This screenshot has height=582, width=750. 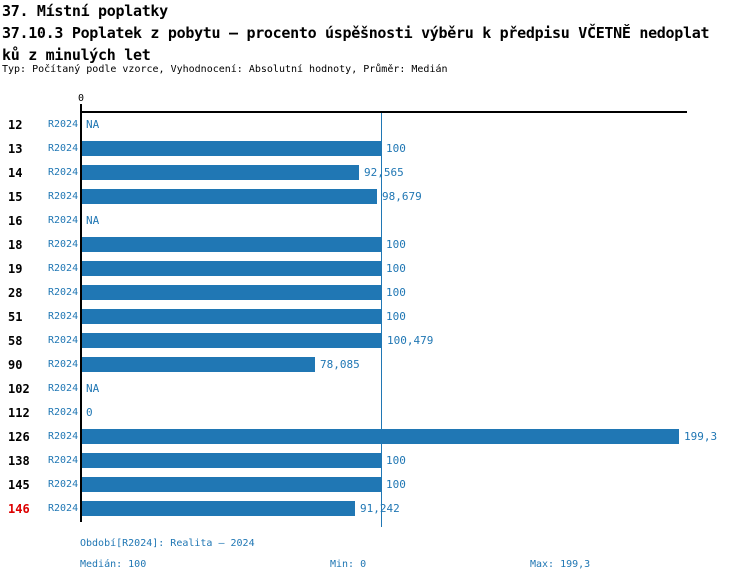 I want to click on chart-row: 15 R2024 98,679, so click(x=375, y=197).